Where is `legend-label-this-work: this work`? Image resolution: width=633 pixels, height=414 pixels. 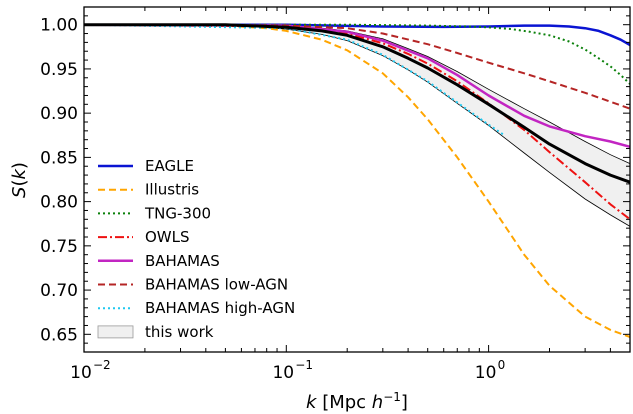 legend-label-this-work: this work is located at coordinates (179, 332).